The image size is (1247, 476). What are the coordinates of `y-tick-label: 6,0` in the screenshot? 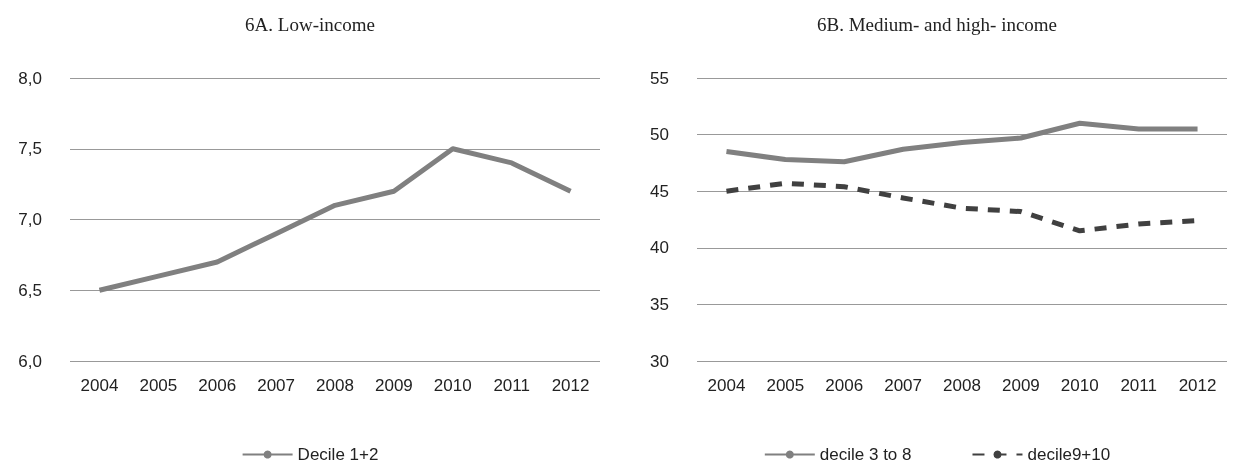 It's located at (30, 361).